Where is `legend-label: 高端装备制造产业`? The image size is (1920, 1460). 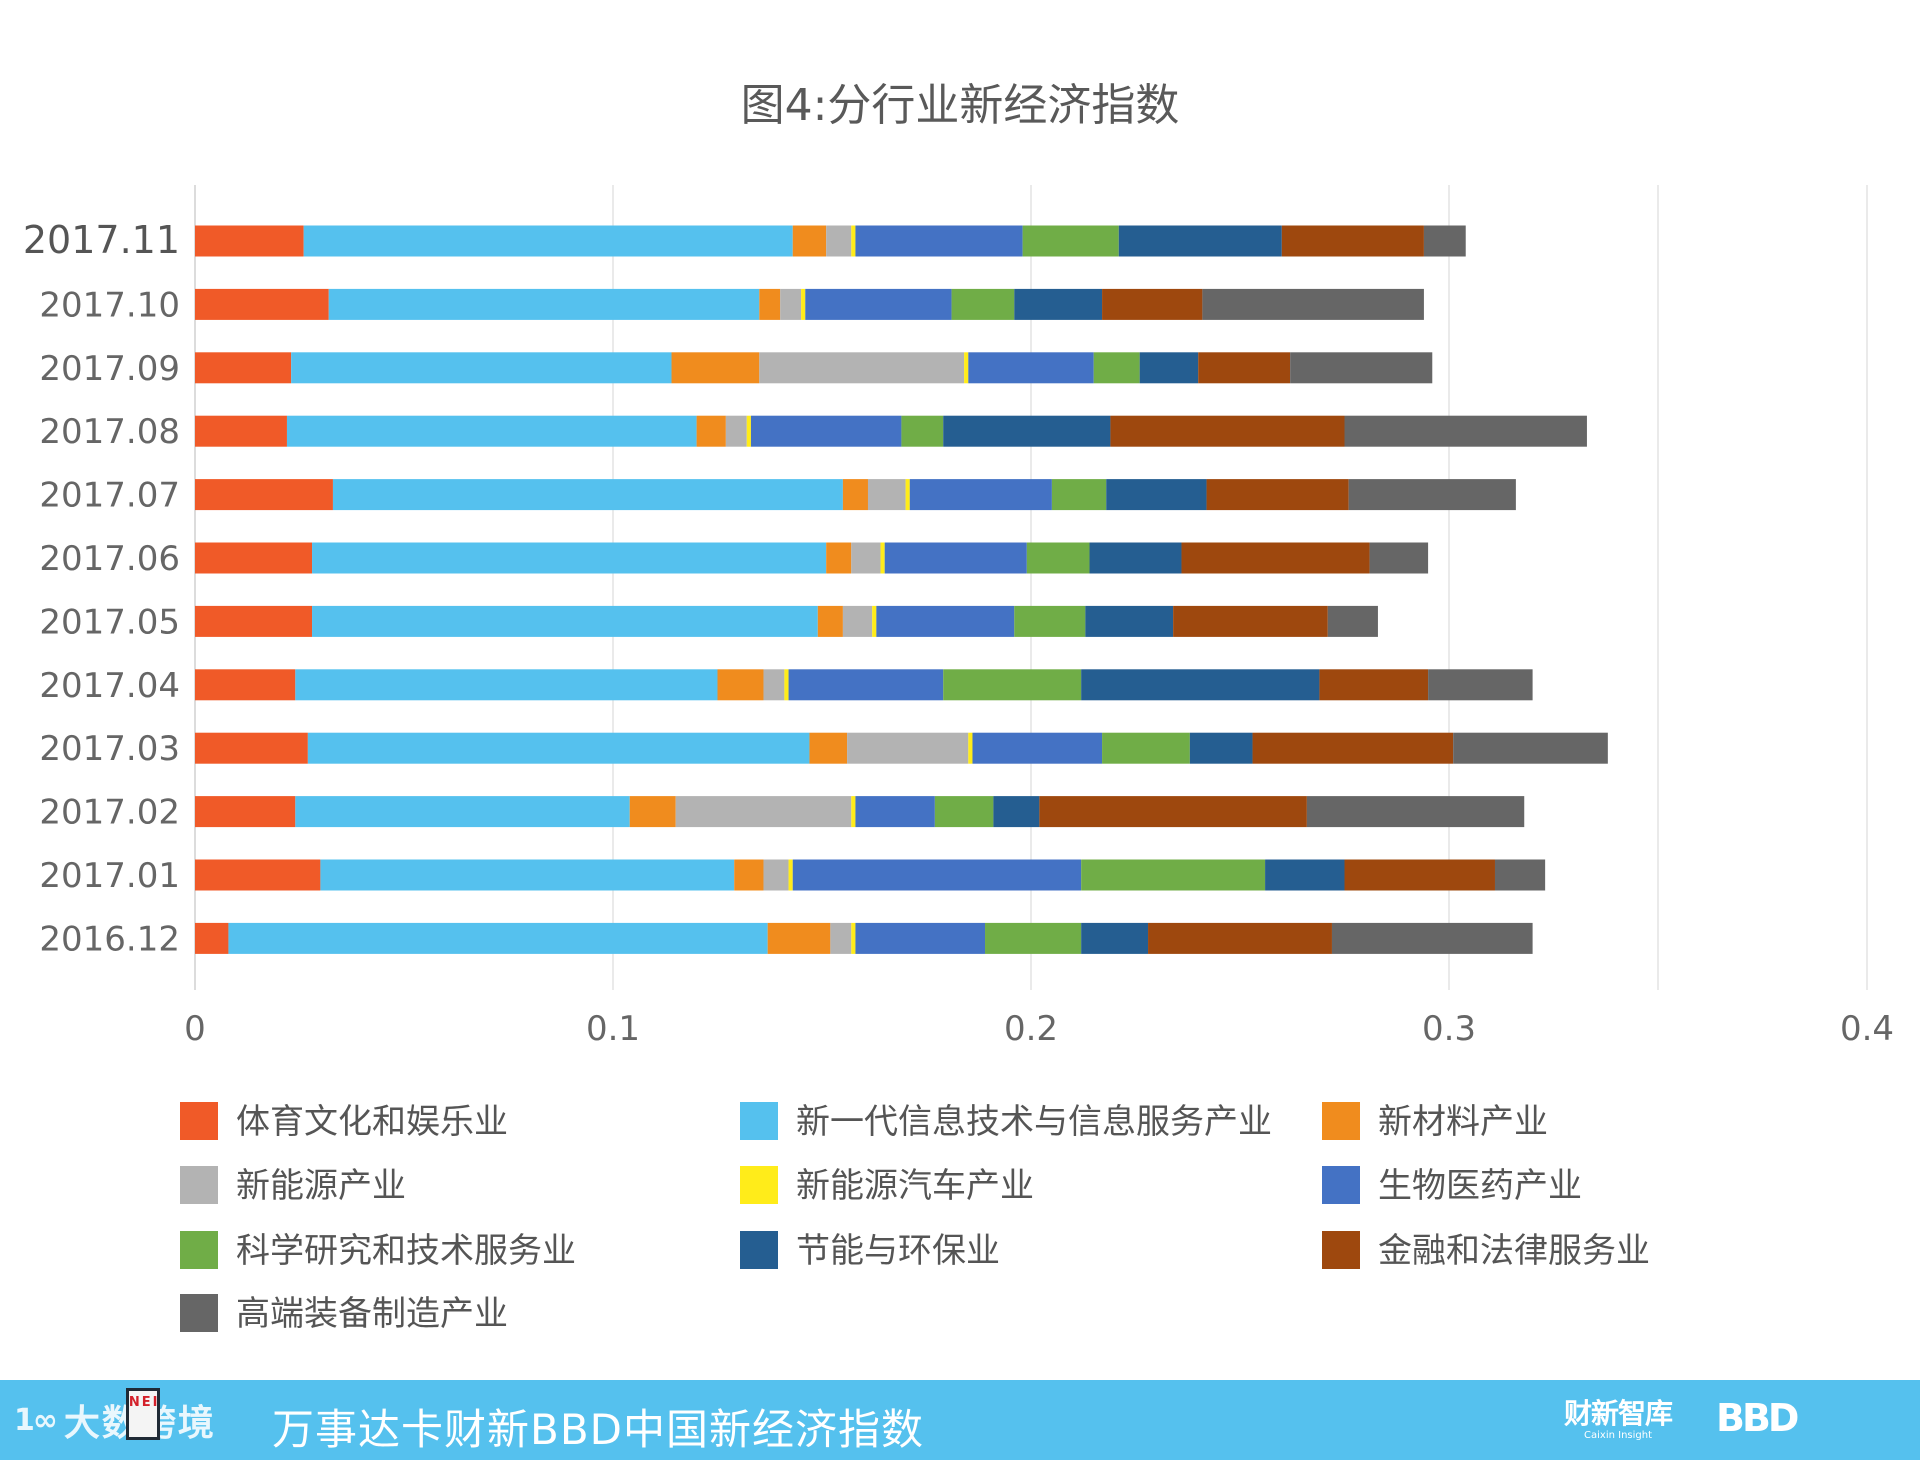 legend-label: 高端装备制造产业 is located at coordinates (372, 1314).